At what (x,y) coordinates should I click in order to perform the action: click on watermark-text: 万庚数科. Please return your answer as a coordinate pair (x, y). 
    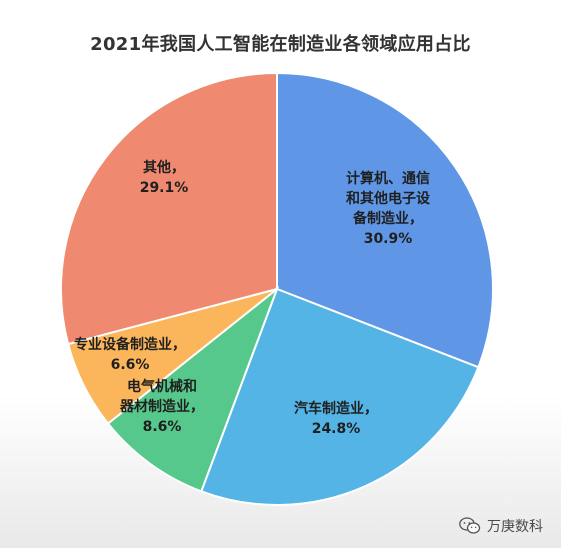
    Looking at the image, I should click on (515, 527).